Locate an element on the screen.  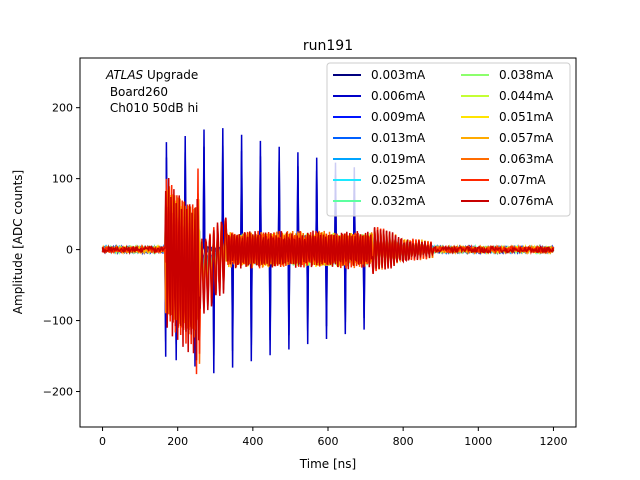
x-tick-label: 0 is located at coordinates (102, 441).